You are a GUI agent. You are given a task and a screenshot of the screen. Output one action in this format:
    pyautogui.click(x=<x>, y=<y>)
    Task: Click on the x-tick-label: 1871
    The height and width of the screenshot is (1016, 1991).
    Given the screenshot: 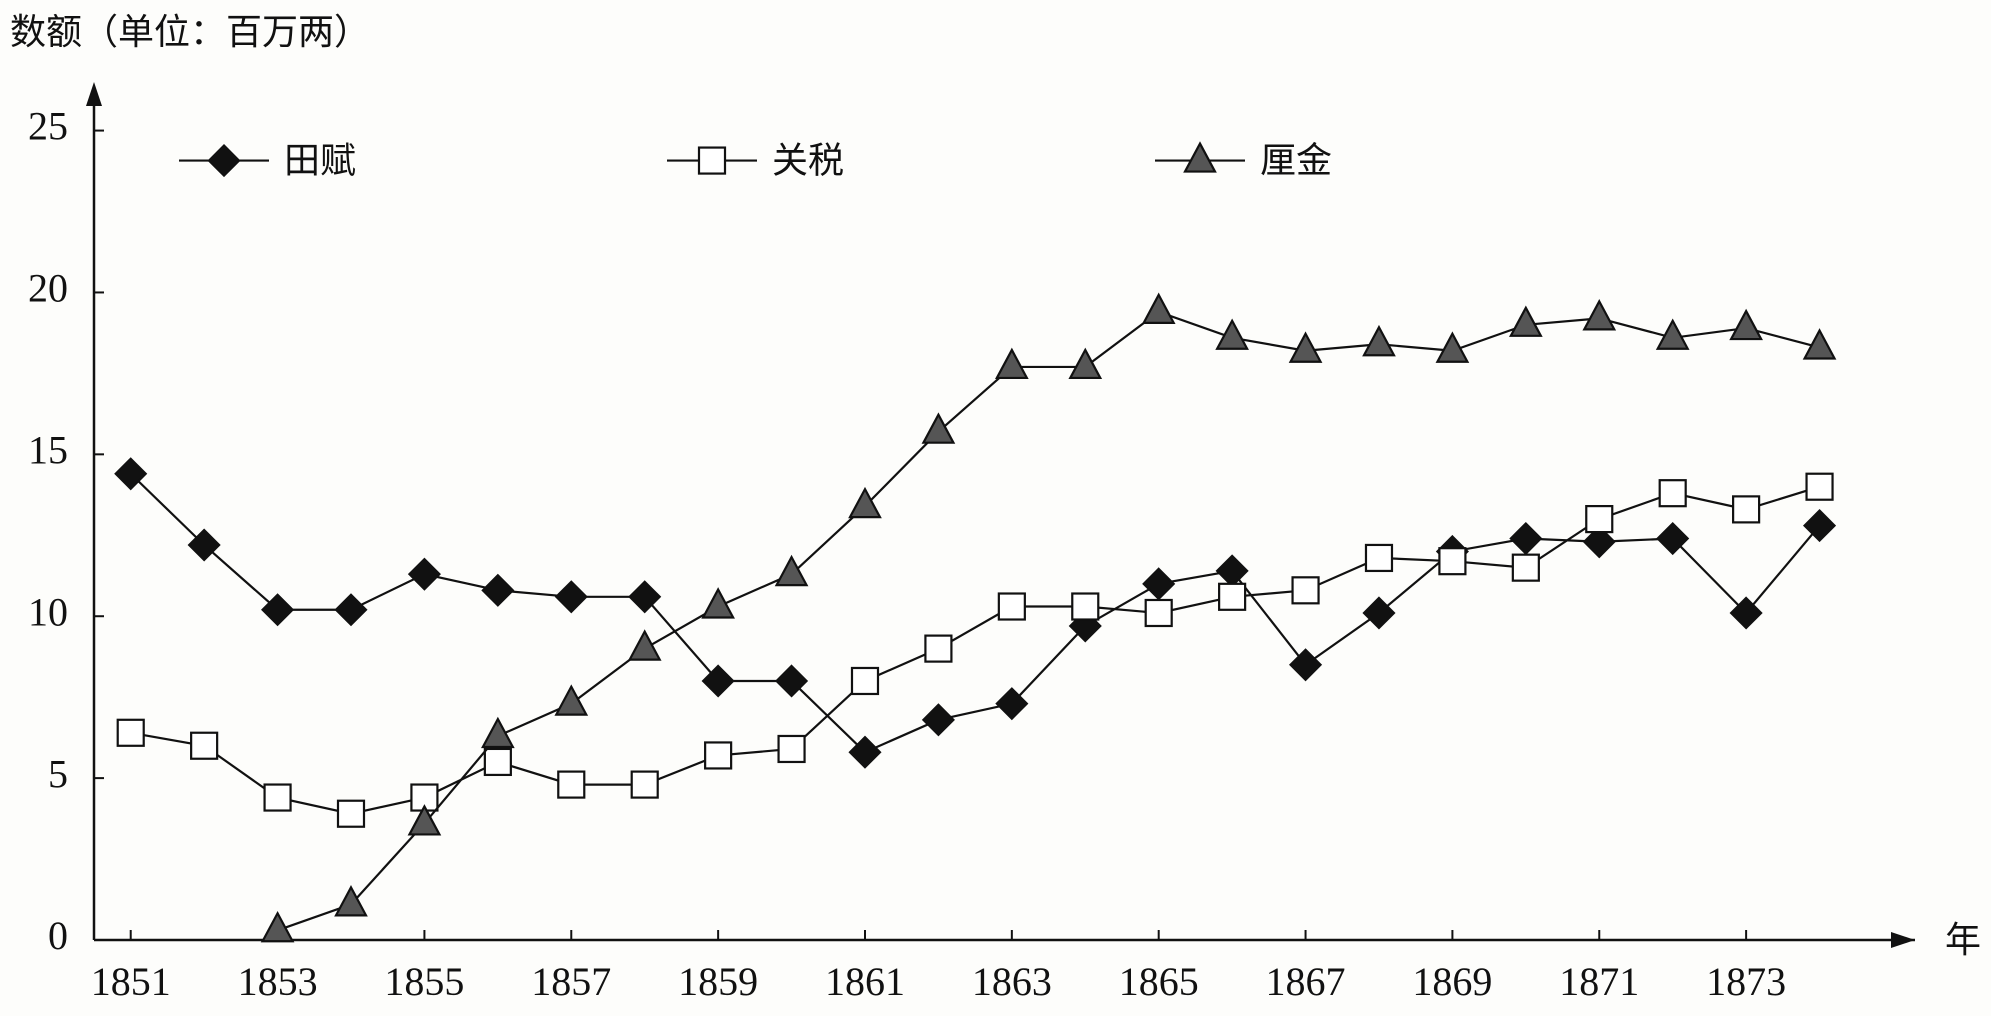 What is the action you would take?
    pyautogui.click(x=1599, y=981)
    